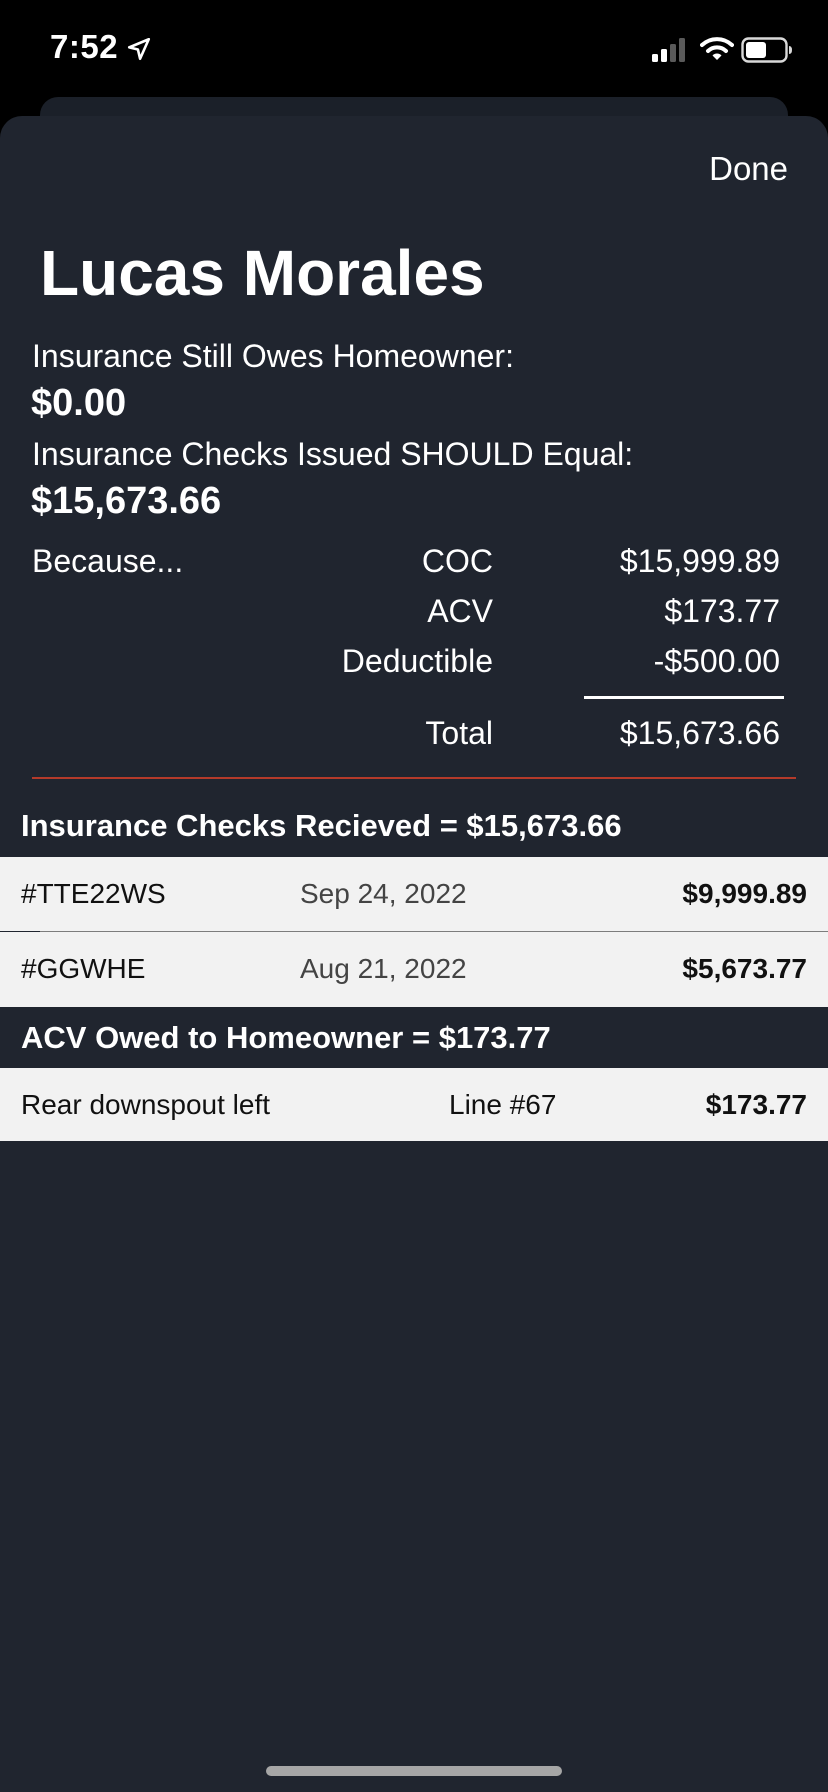 This screenshot has height=1792, width=828. Describe the element at coordinates (716, 661) in the screenshot. I see `deductible-value: -$500.00` at that location.